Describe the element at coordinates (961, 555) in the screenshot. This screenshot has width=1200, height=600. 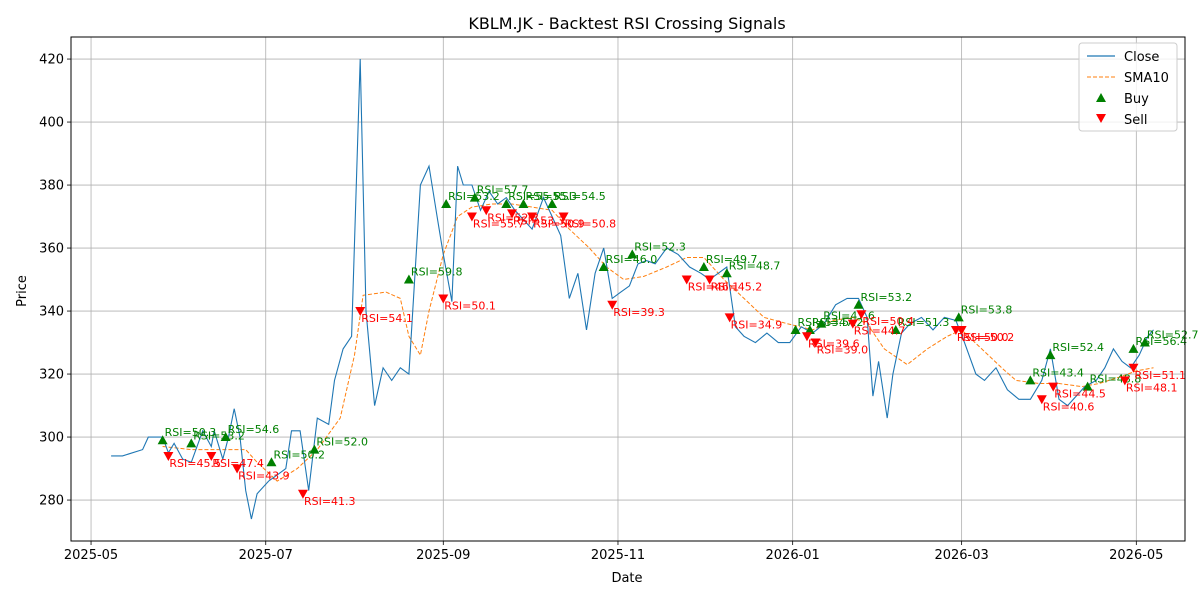
I see `x-tick-label: 2026-03` at that location.